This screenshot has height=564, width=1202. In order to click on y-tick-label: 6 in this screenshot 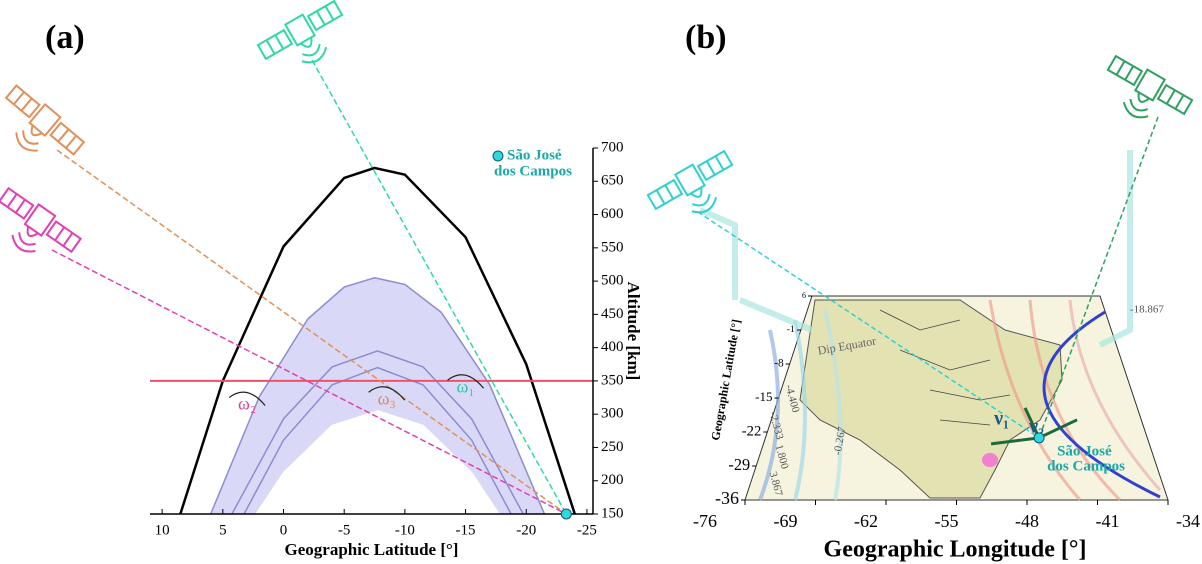, I will do `click(804, 295)`.